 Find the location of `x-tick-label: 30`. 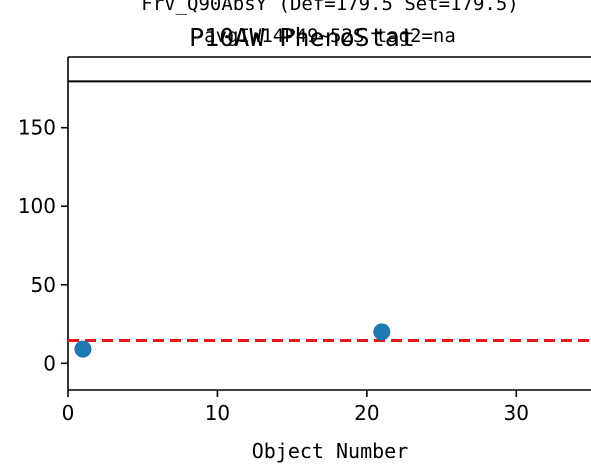

x-tick-label: 30 is located at coordinates (516, 413).